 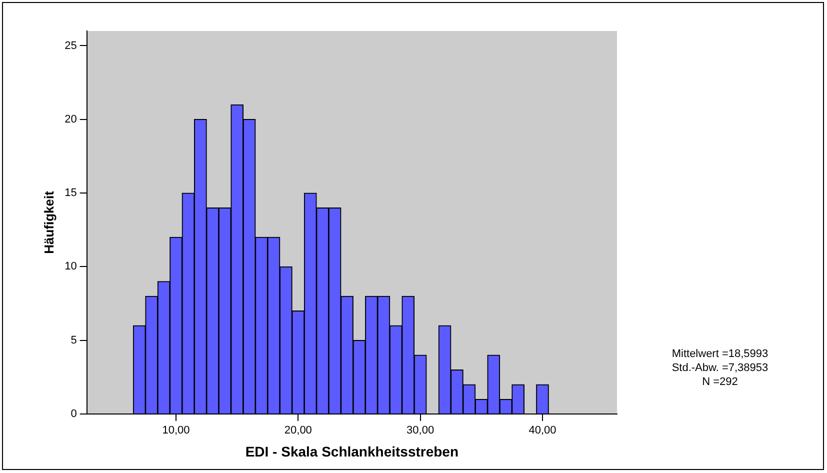 I want to click on text: Std.-Abw. =7,38953, so click(x=720, y=368).